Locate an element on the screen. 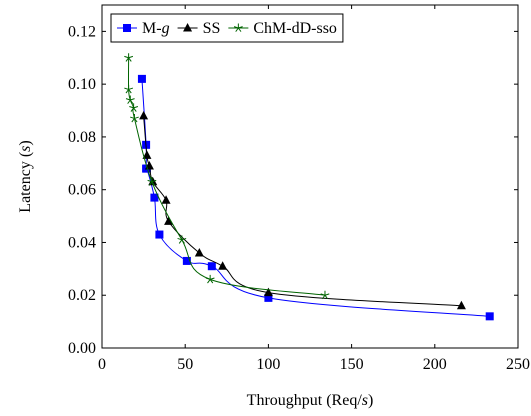 The image size is (531, 416). legend-marker-ss is located at coordinates (188, 27).